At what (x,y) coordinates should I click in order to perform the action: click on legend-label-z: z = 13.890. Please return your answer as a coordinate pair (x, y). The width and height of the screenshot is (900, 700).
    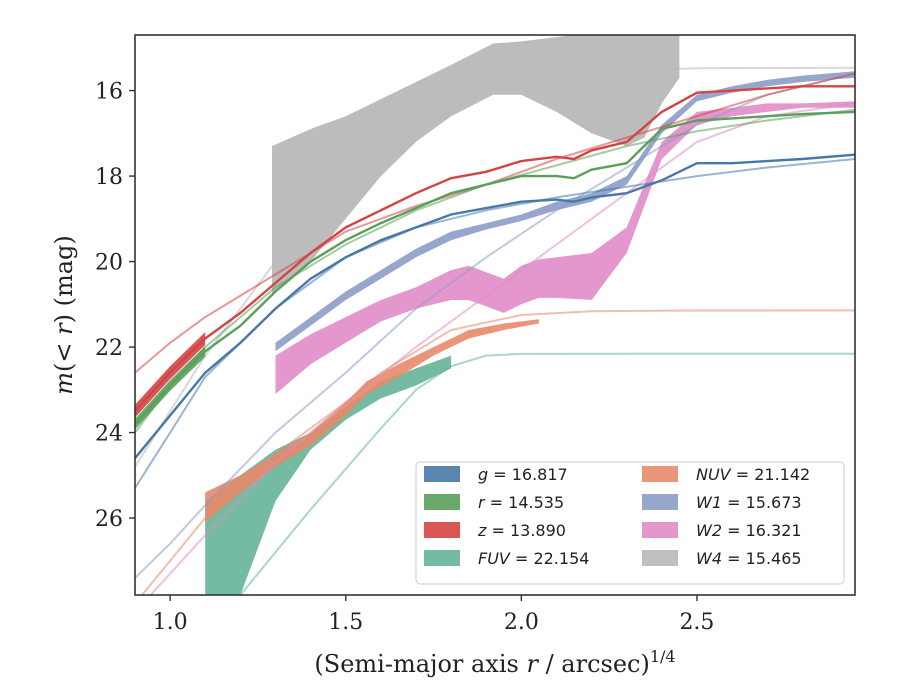
    Looking at the image, I should click on (521, 530).